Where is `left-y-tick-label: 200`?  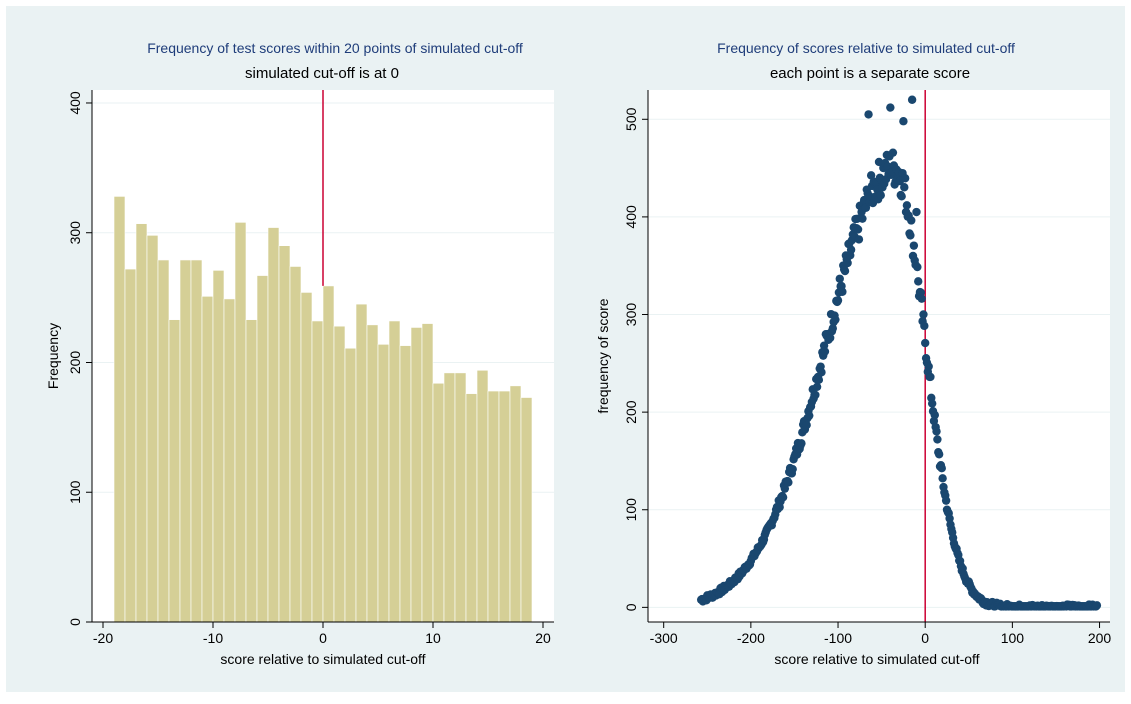 left-y-tick-label: 200 is located at coordinates (75, 363).